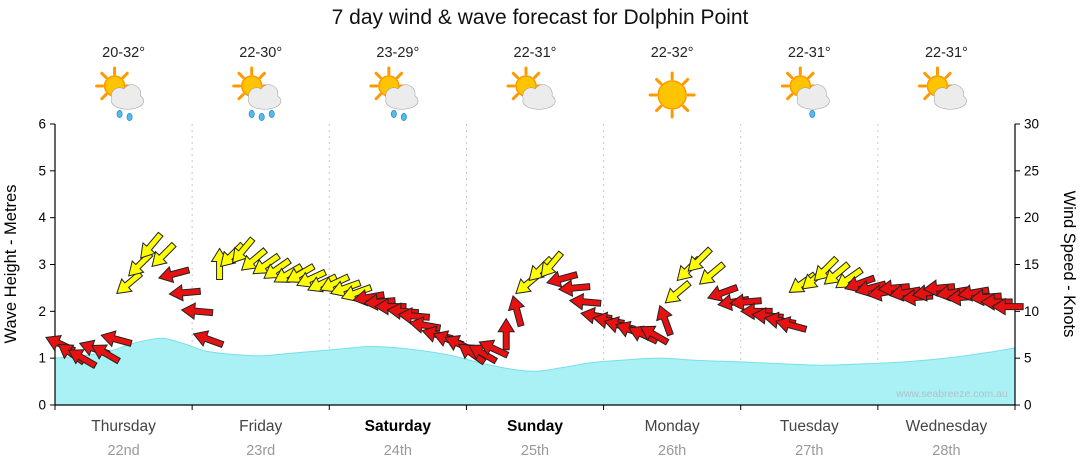 Image resolution: width=1080 pixels, height=475 pixels. Describe the element at coordinates (260, 451) in the screenshot. I see `day-date: 23rd` at that location.